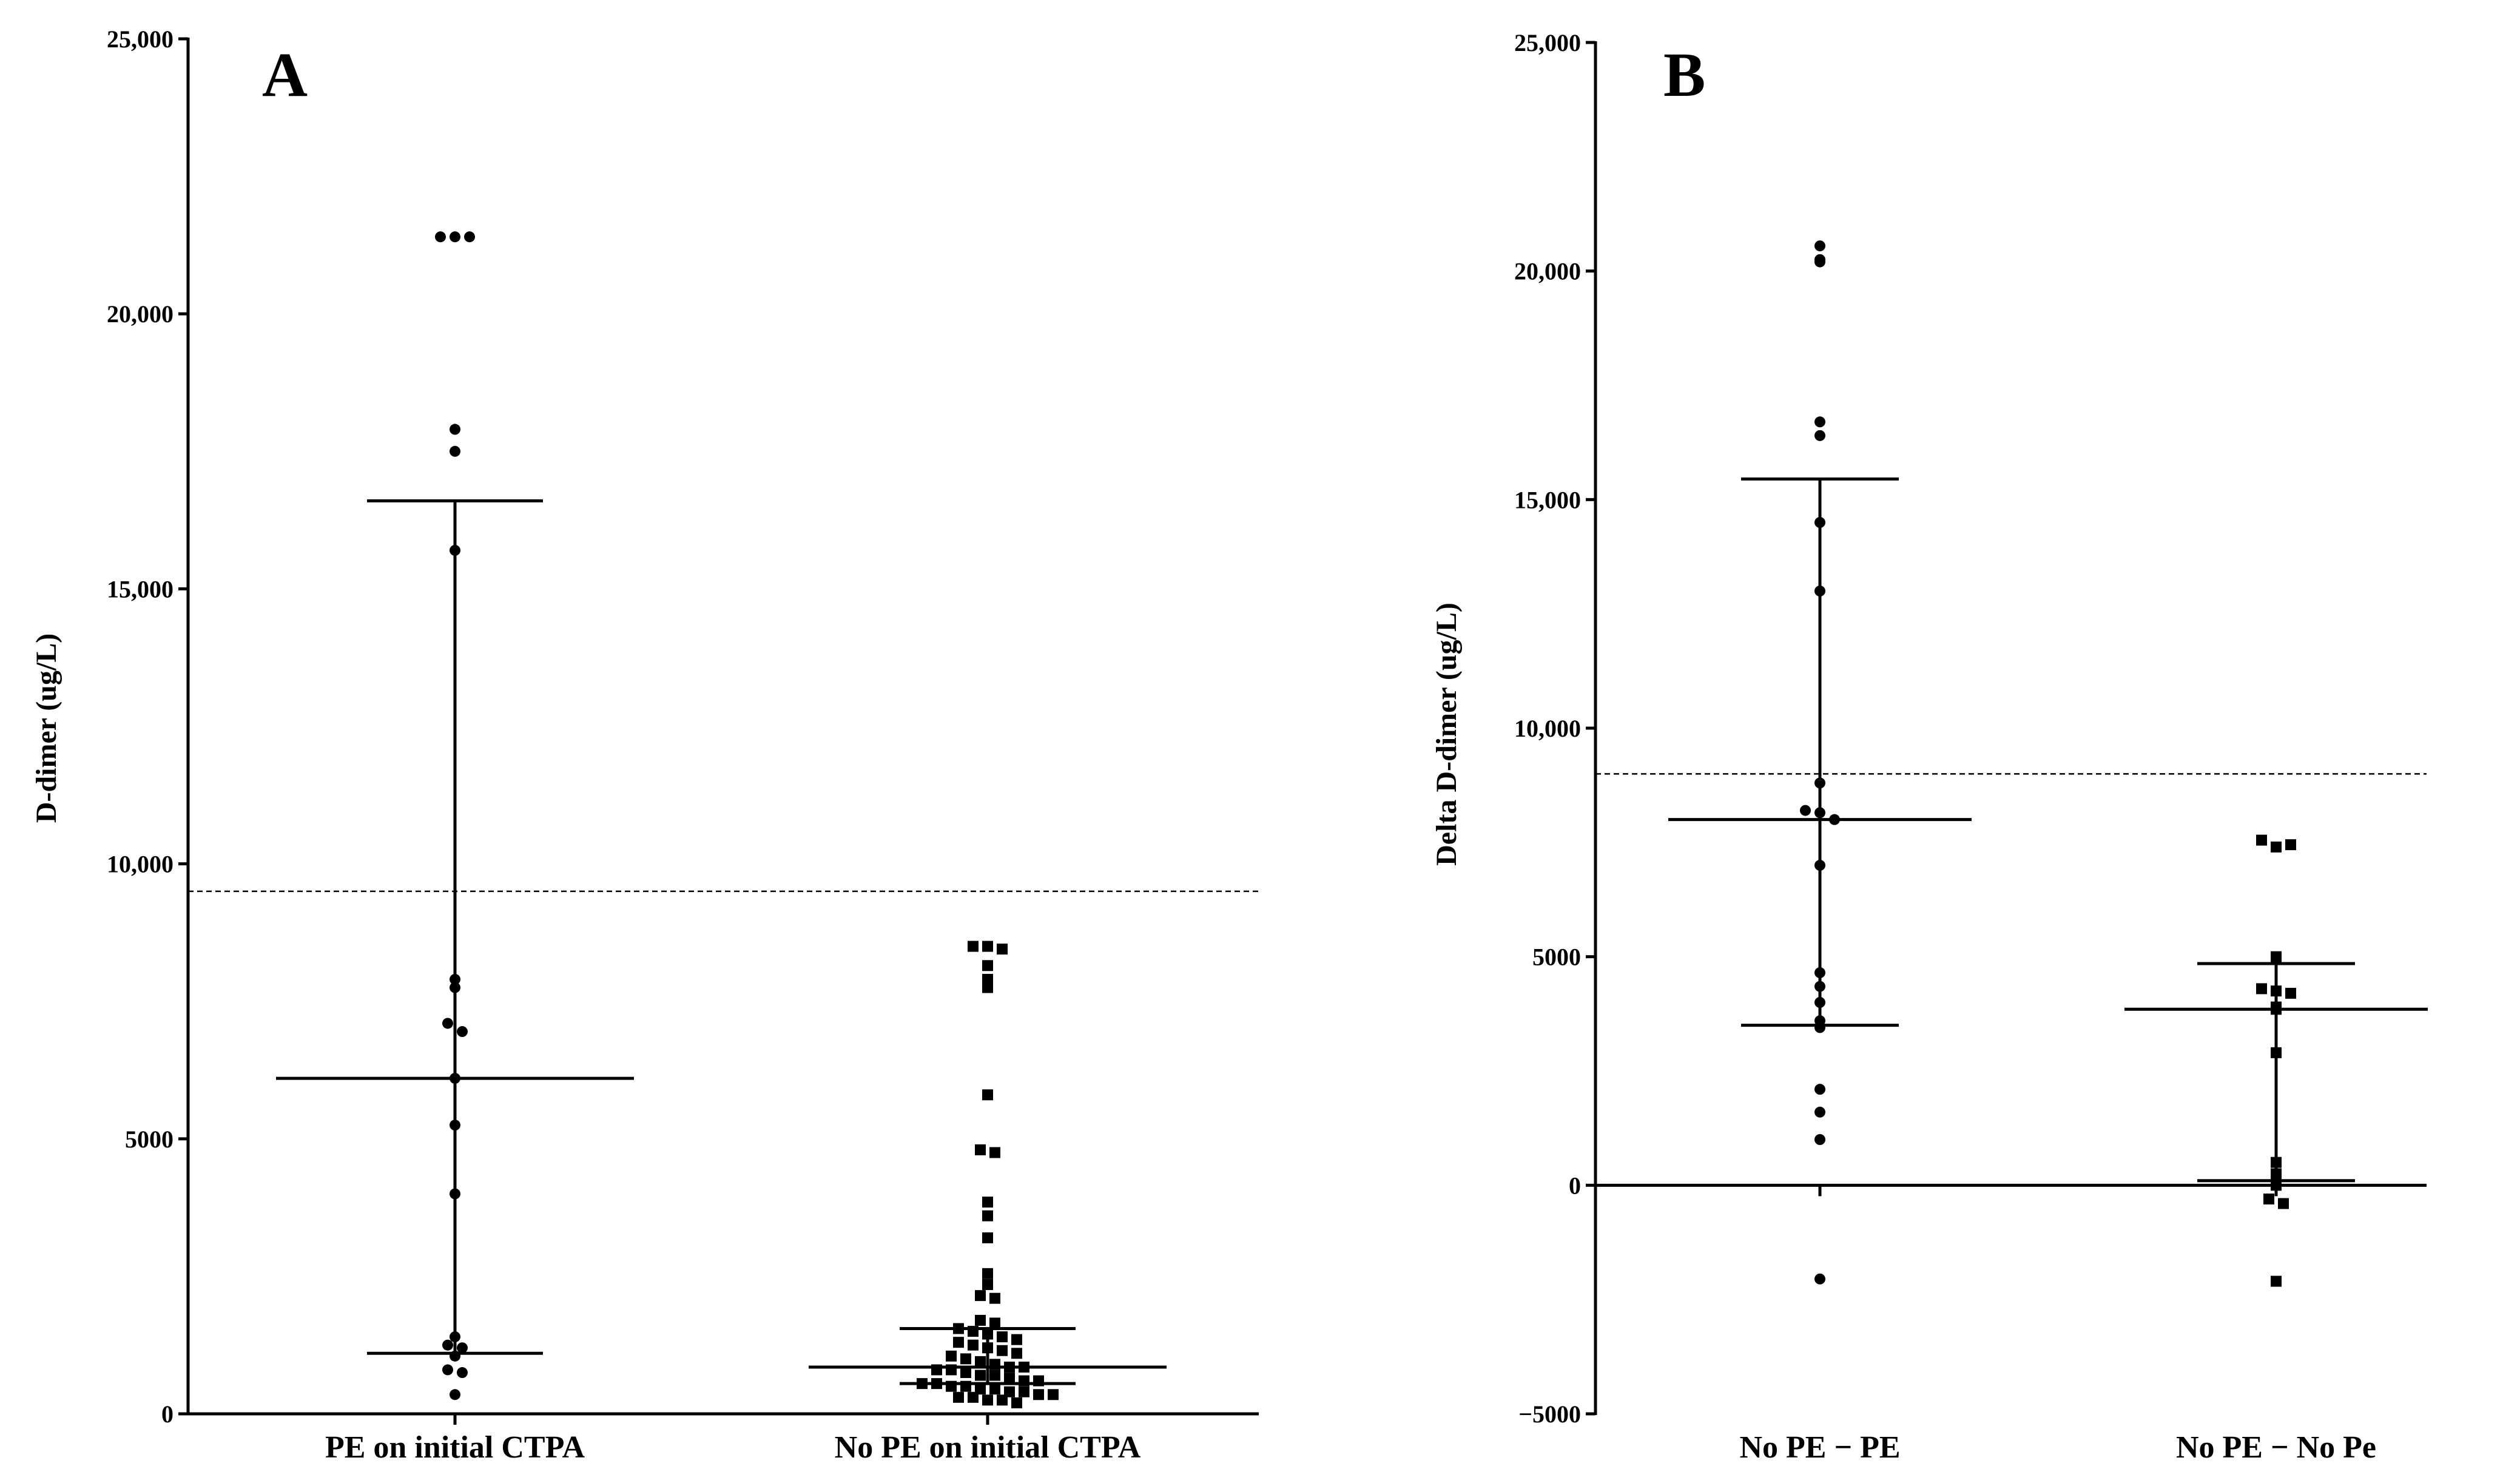 This screenshot has width=2520, height=1483. I want to click on panel-b-y-tick-label: 25,000, so click(1547, 42).